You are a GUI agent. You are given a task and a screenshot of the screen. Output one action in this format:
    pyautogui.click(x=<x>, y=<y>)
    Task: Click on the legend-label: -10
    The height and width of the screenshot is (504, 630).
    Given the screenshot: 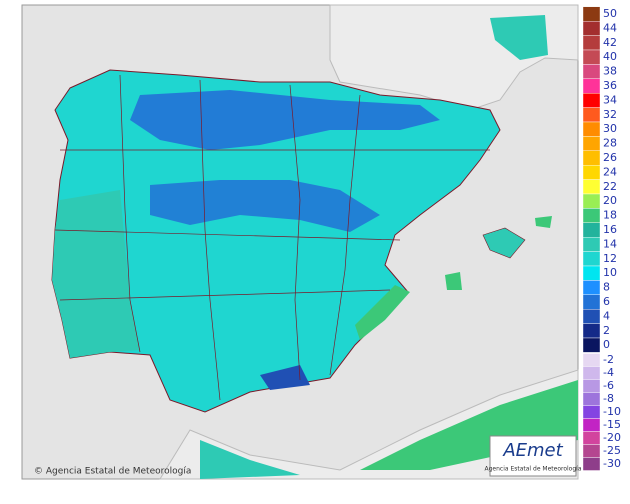 What is the action you would take?
    pyautogui.click(x=612, y=411)
    